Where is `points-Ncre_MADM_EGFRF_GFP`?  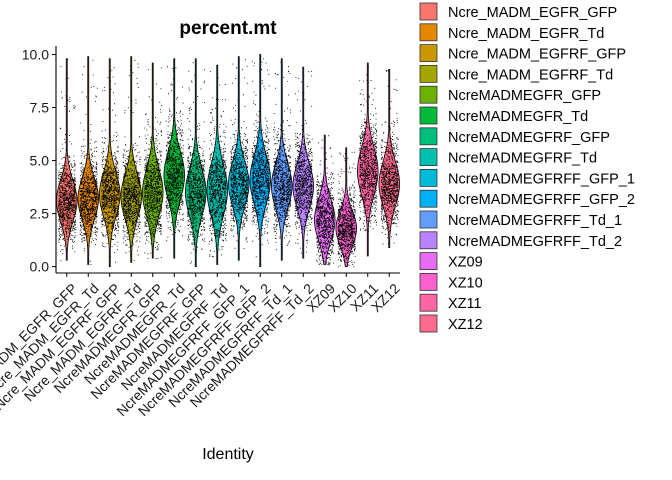
points-Ncre_MADM_EGFRF_GFP is located at coordinates (110, 165).